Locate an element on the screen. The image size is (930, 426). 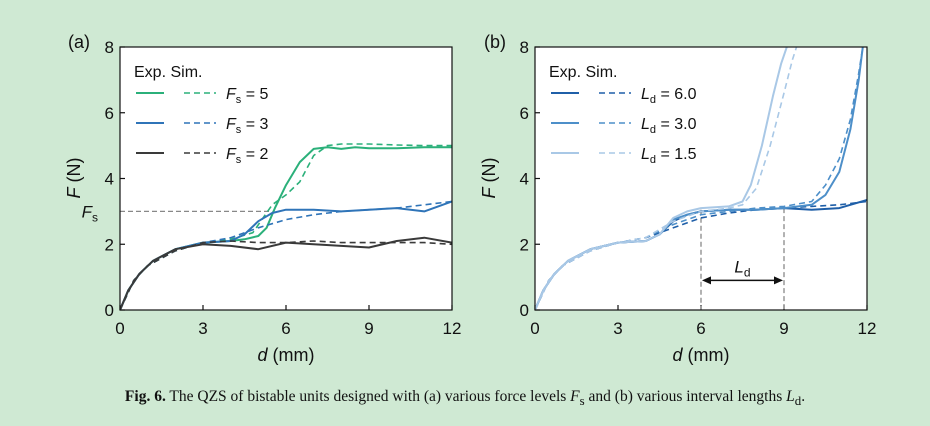
panel-b-legend-label-ld-6-0: Ld = 6.0 is located at coordinates (669, 96).